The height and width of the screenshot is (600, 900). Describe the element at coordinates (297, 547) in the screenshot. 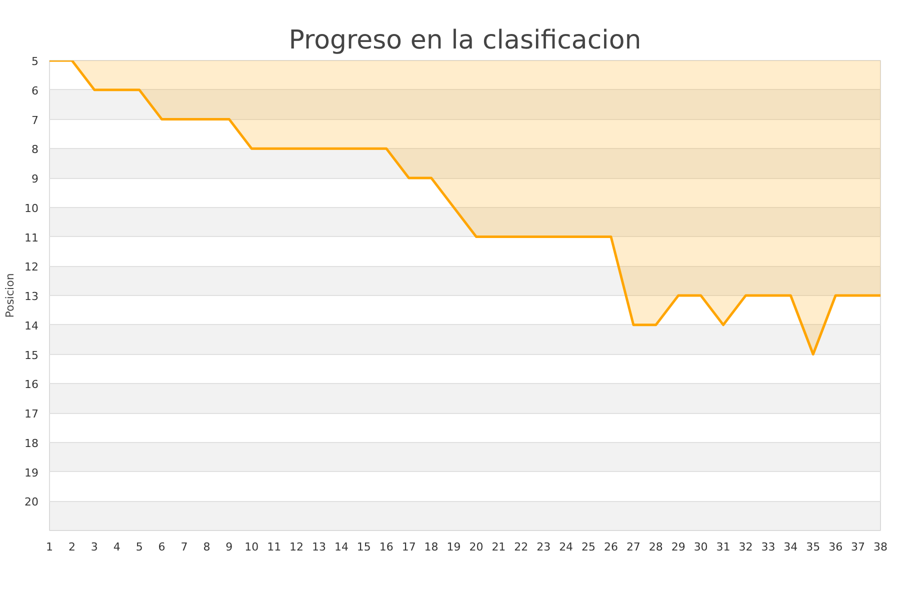

I see `x-tick-label: 12` at that location.